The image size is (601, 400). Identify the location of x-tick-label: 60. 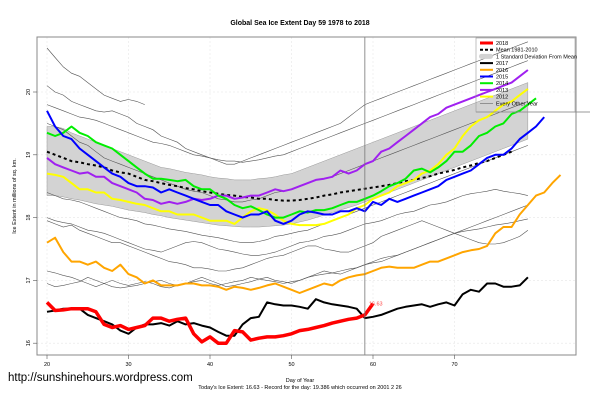
(373, 365).